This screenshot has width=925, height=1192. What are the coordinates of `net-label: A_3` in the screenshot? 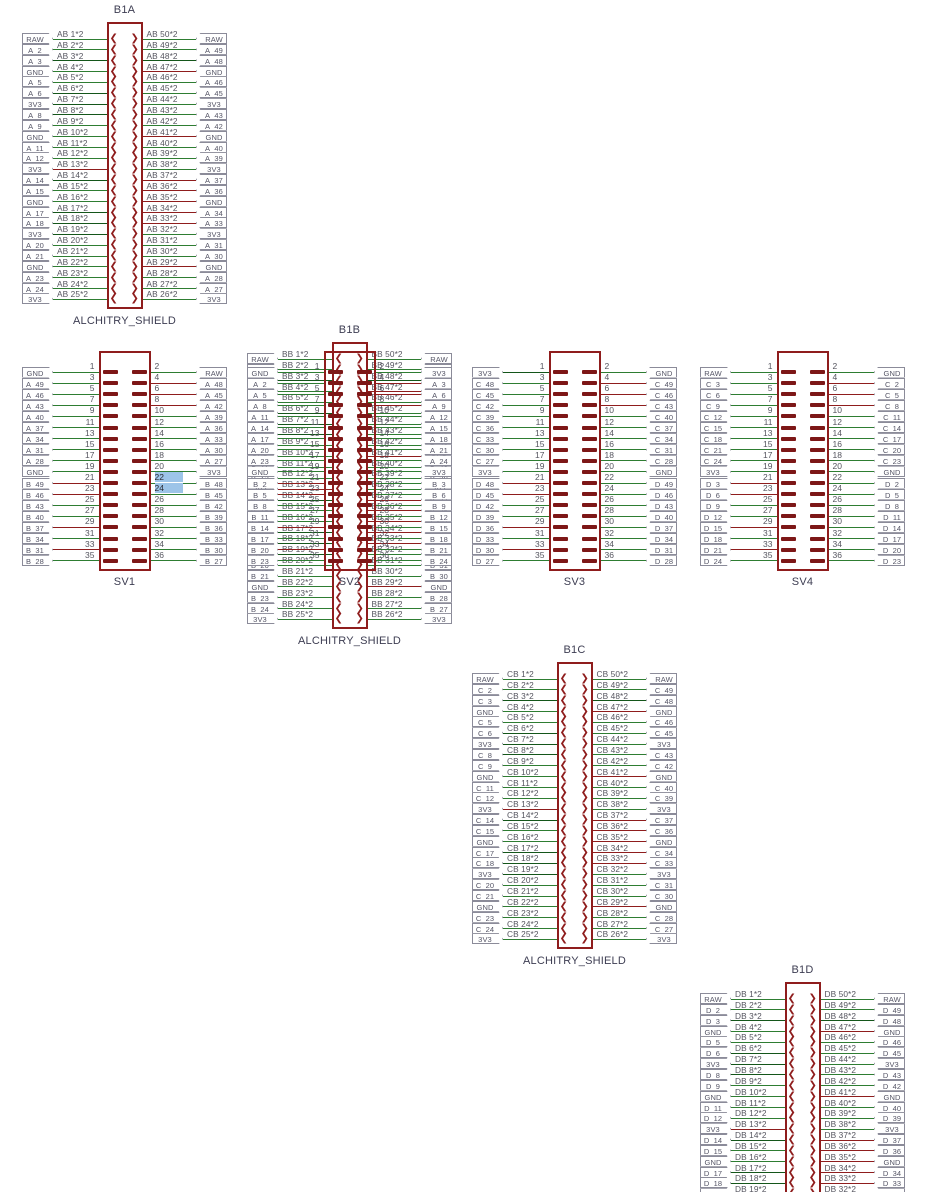 It's located at (436, 383).